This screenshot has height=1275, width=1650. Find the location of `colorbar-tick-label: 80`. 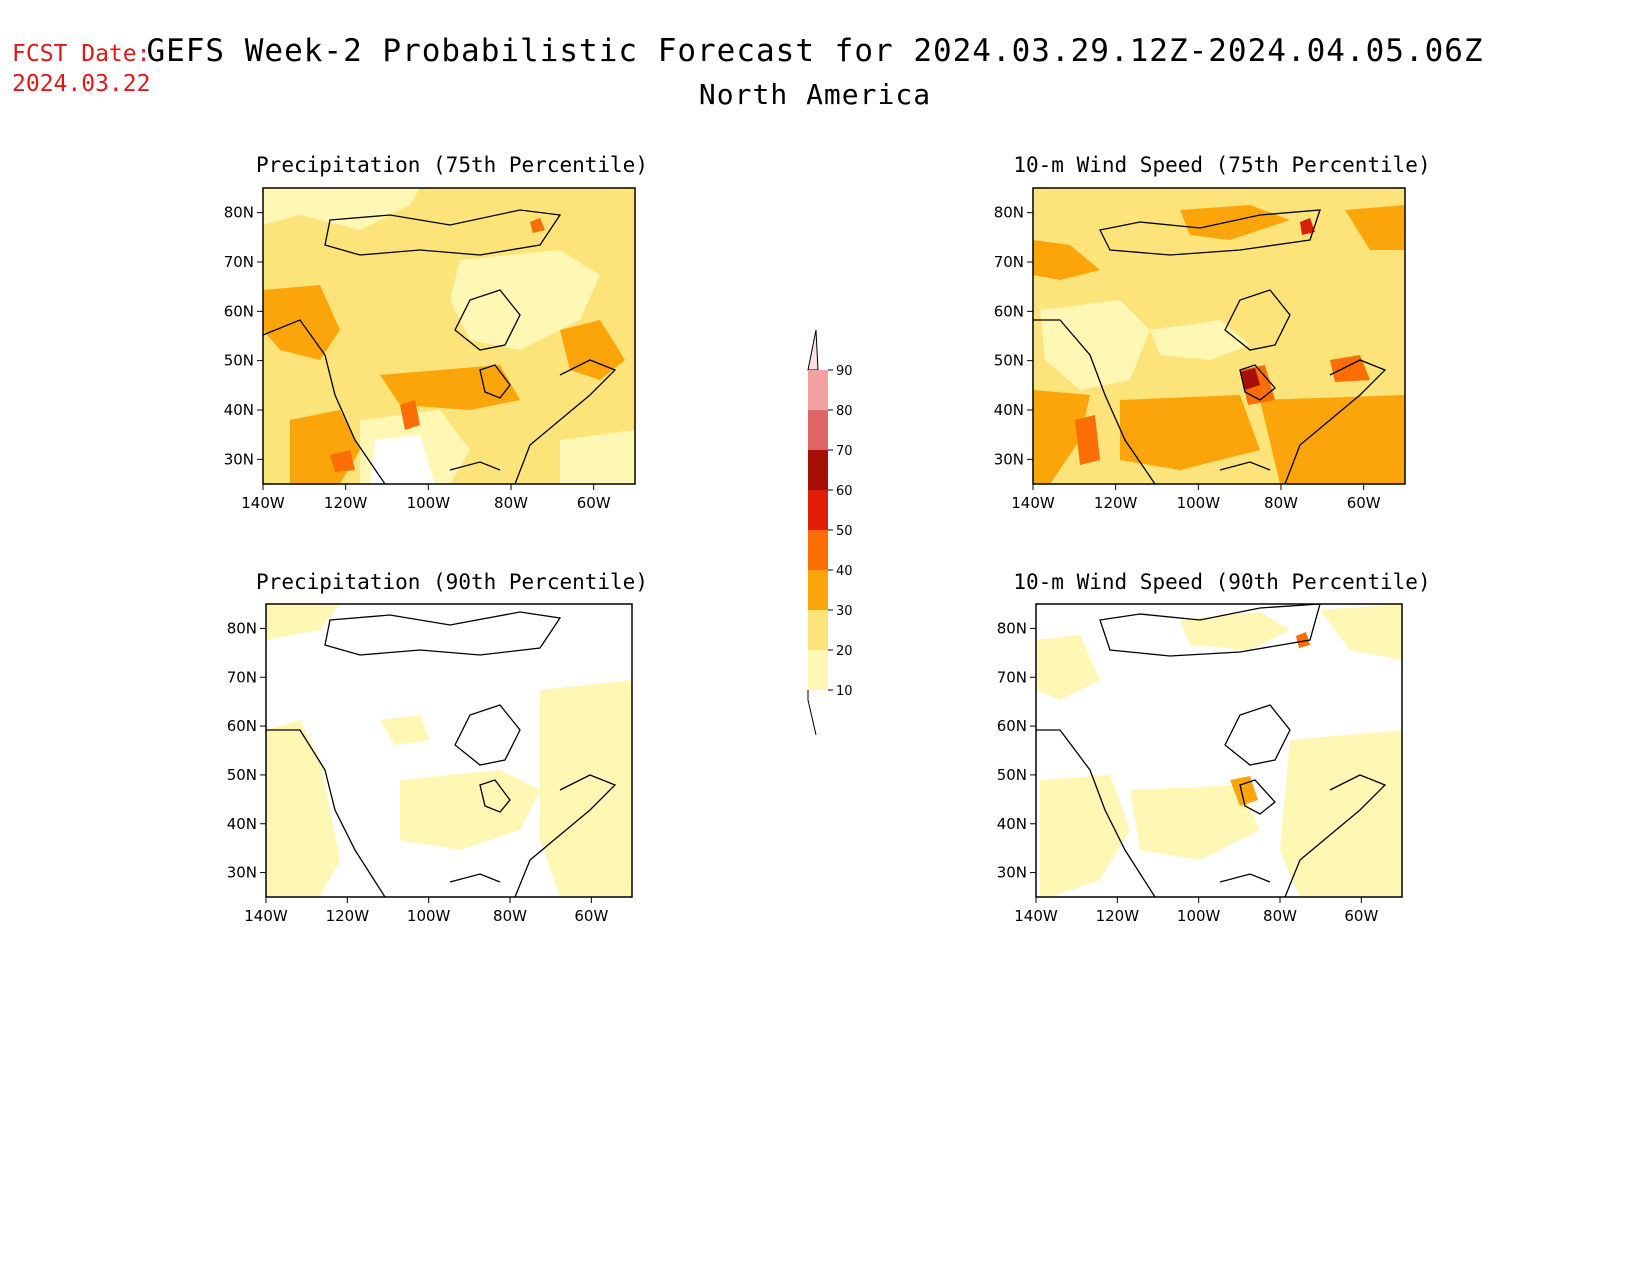

colorbar-tick-label: 80 is located at coordinates (844, 411).